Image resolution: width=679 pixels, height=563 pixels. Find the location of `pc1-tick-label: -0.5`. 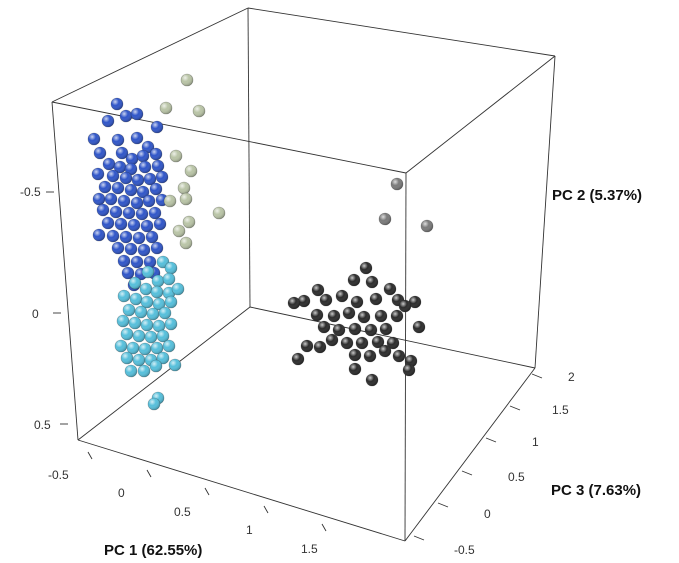

pc1-tick-label: -0.5 is located at coordinates (58, 475).